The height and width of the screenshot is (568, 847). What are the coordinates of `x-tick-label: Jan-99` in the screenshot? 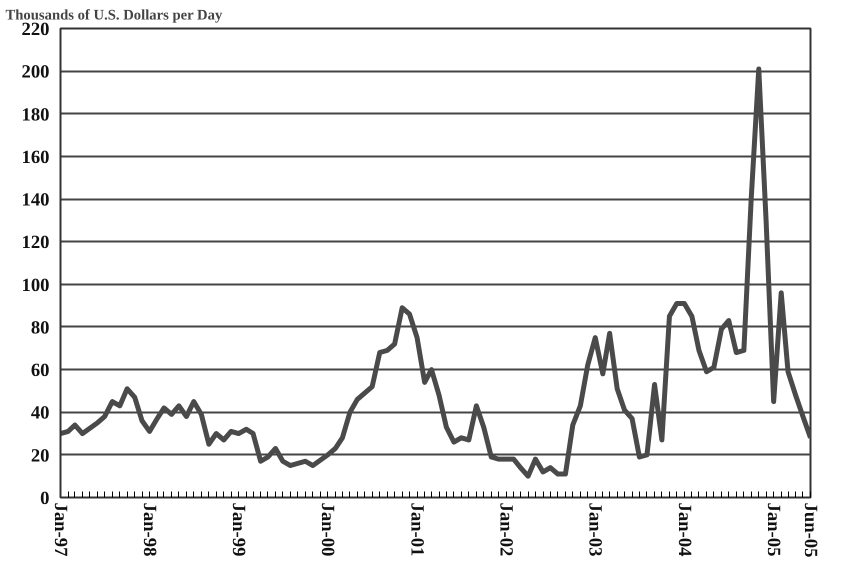 It's located at (239, 529).